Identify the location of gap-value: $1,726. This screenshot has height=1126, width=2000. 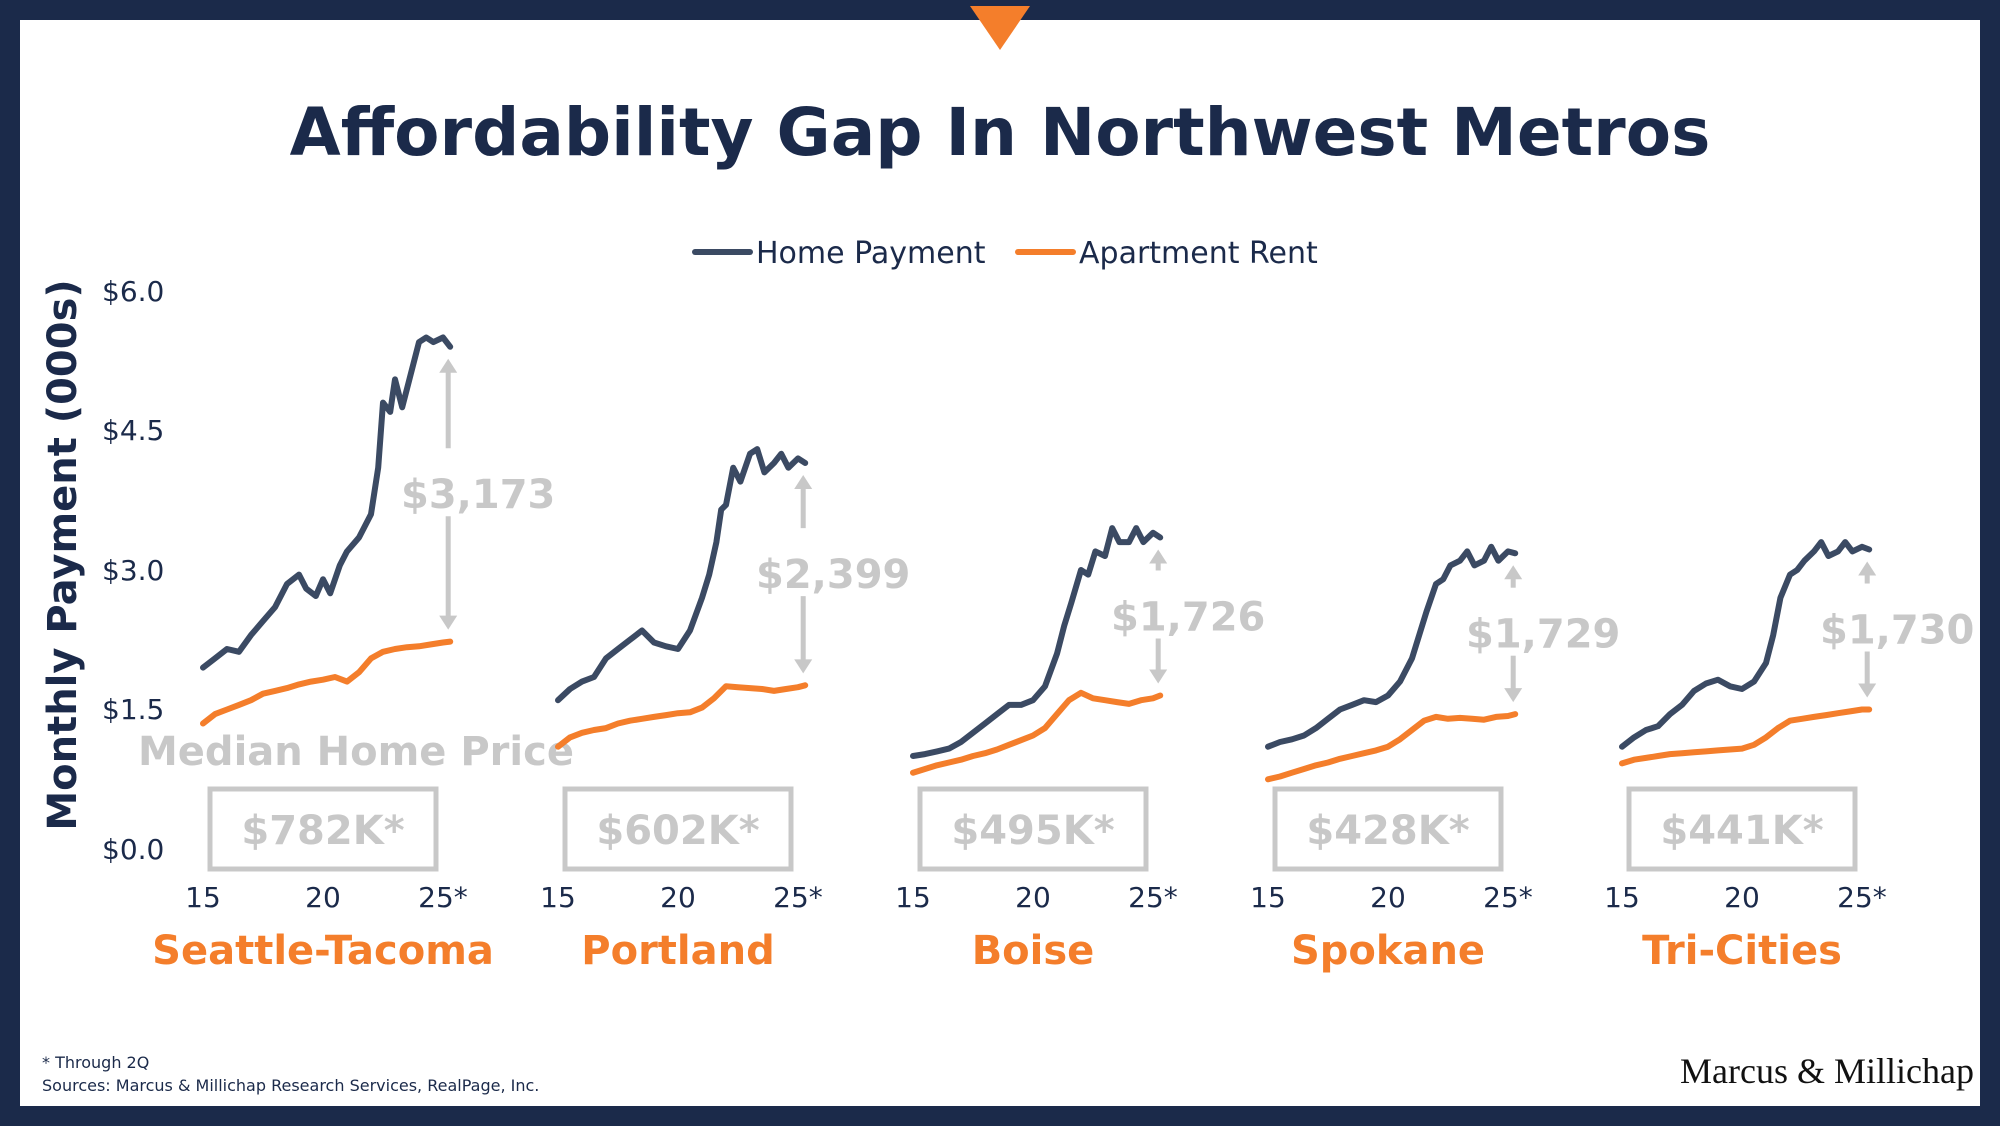
(1188, 618).